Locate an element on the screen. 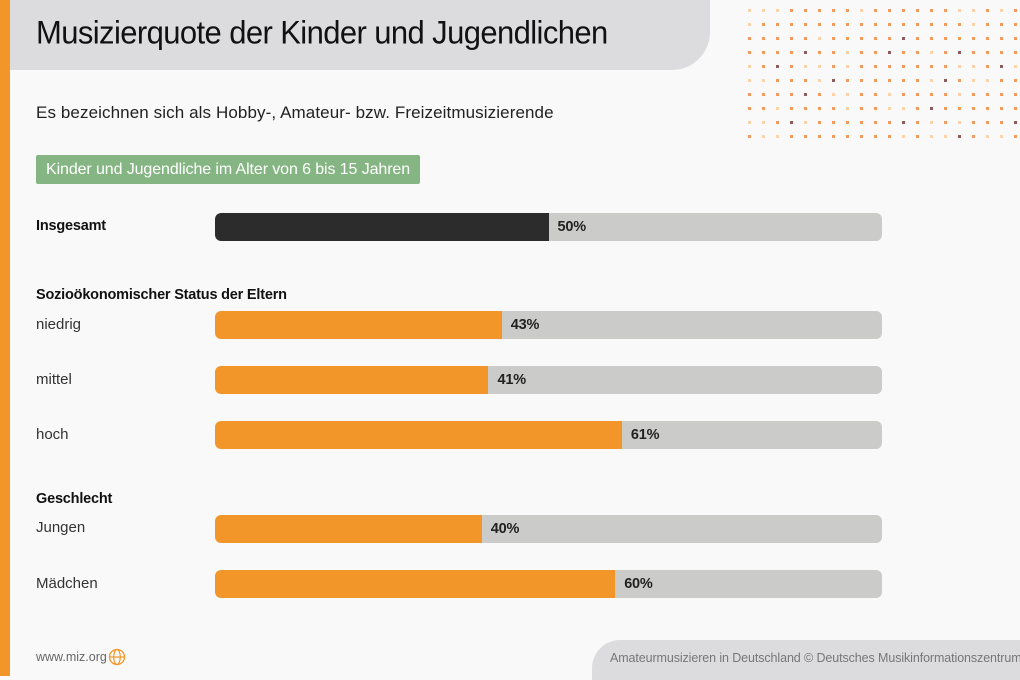 The image size is (1020, 680). section-heading-status: Sozioökonomischer Status der Eltern is located at coordinates (161, 295).